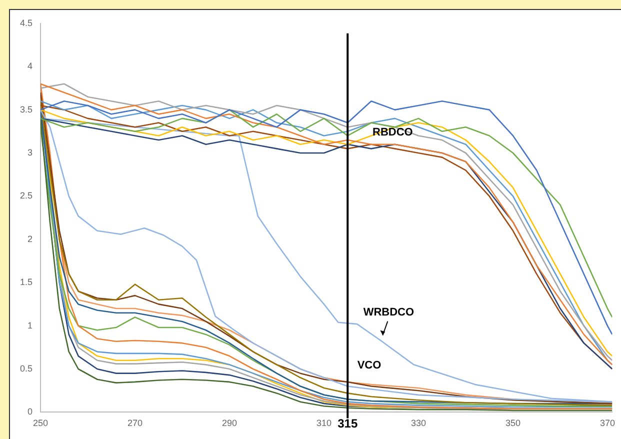 The image size is (621, 439). I want to click on y-tick-label: 2.5, so click(26, 195).